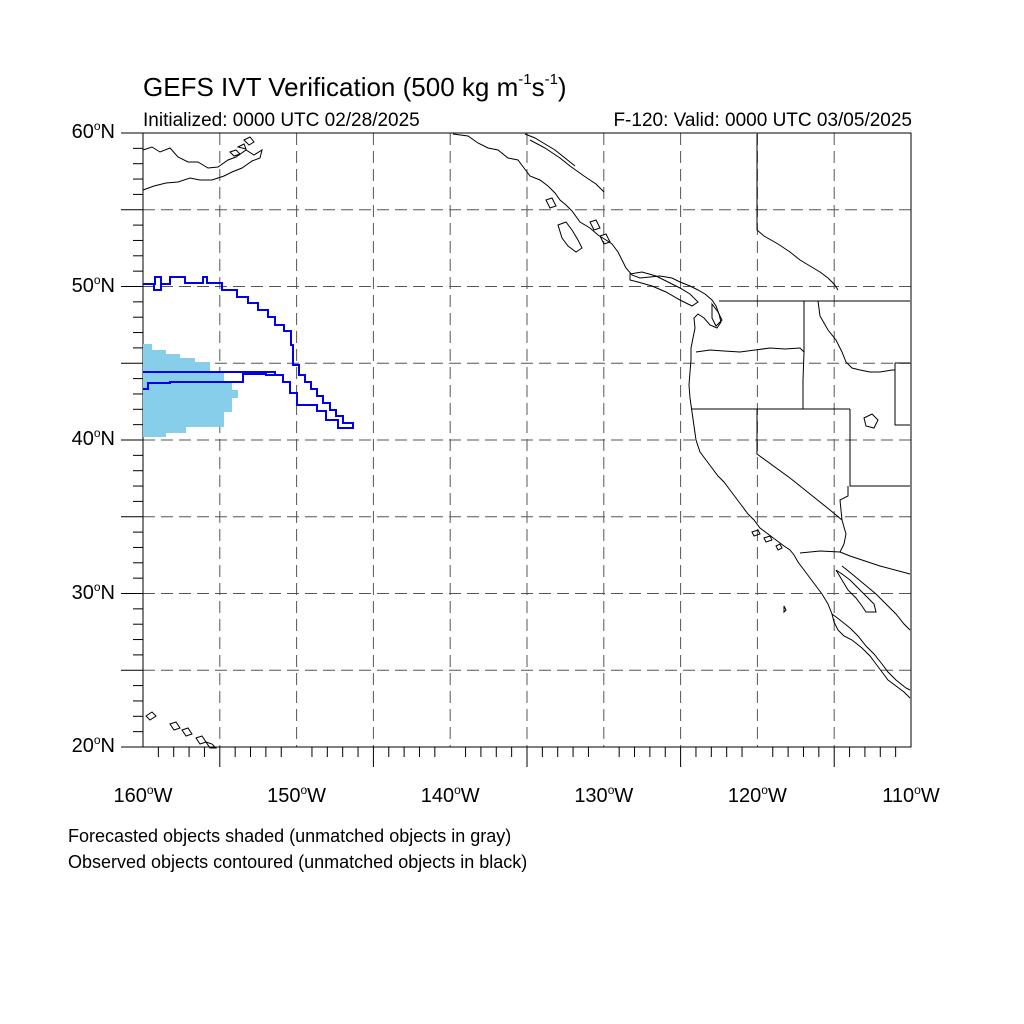  Describe the element at coordinates (802, 465) in the screenshot. I see `california-nevada-border` at that location.